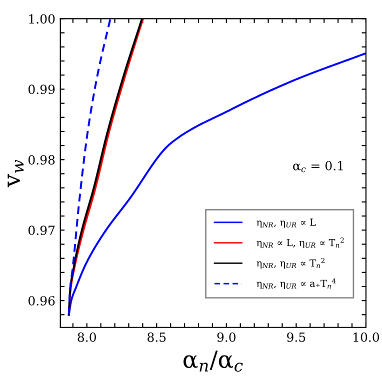  What do you see at coordinates (42, 19) in the screenshot?
I see `y-tick-label: 1.00` at bounding box center [42, 19].